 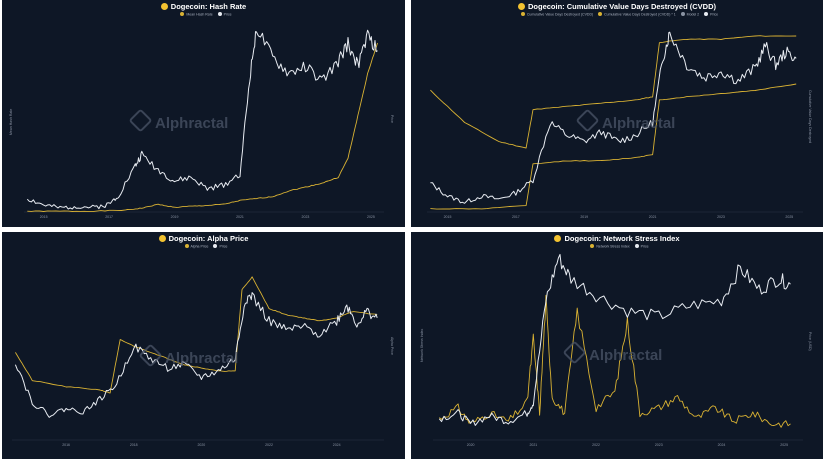 I want to click on series-line-price, so click(x=196, y=355).